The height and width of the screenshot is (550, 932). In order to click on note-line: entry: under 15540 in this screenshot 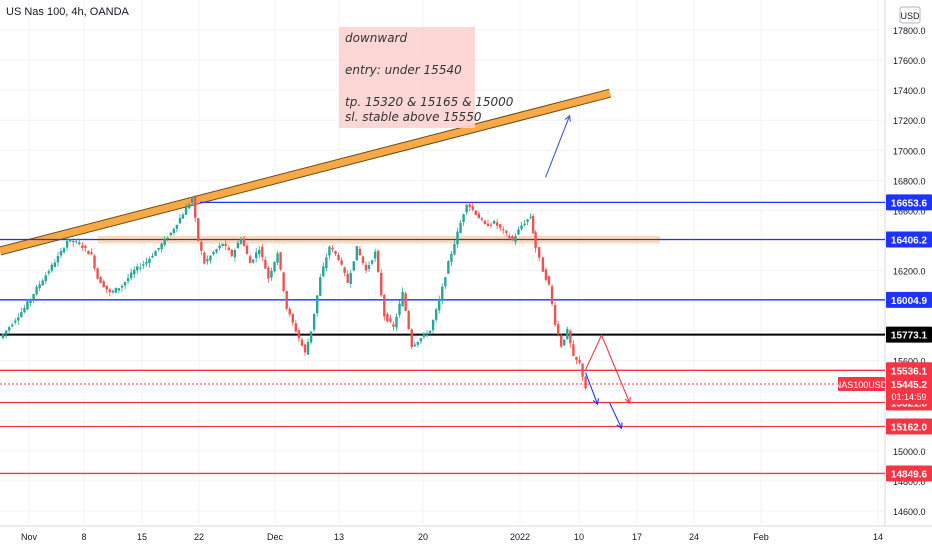, I will do `click(403, 70)`.